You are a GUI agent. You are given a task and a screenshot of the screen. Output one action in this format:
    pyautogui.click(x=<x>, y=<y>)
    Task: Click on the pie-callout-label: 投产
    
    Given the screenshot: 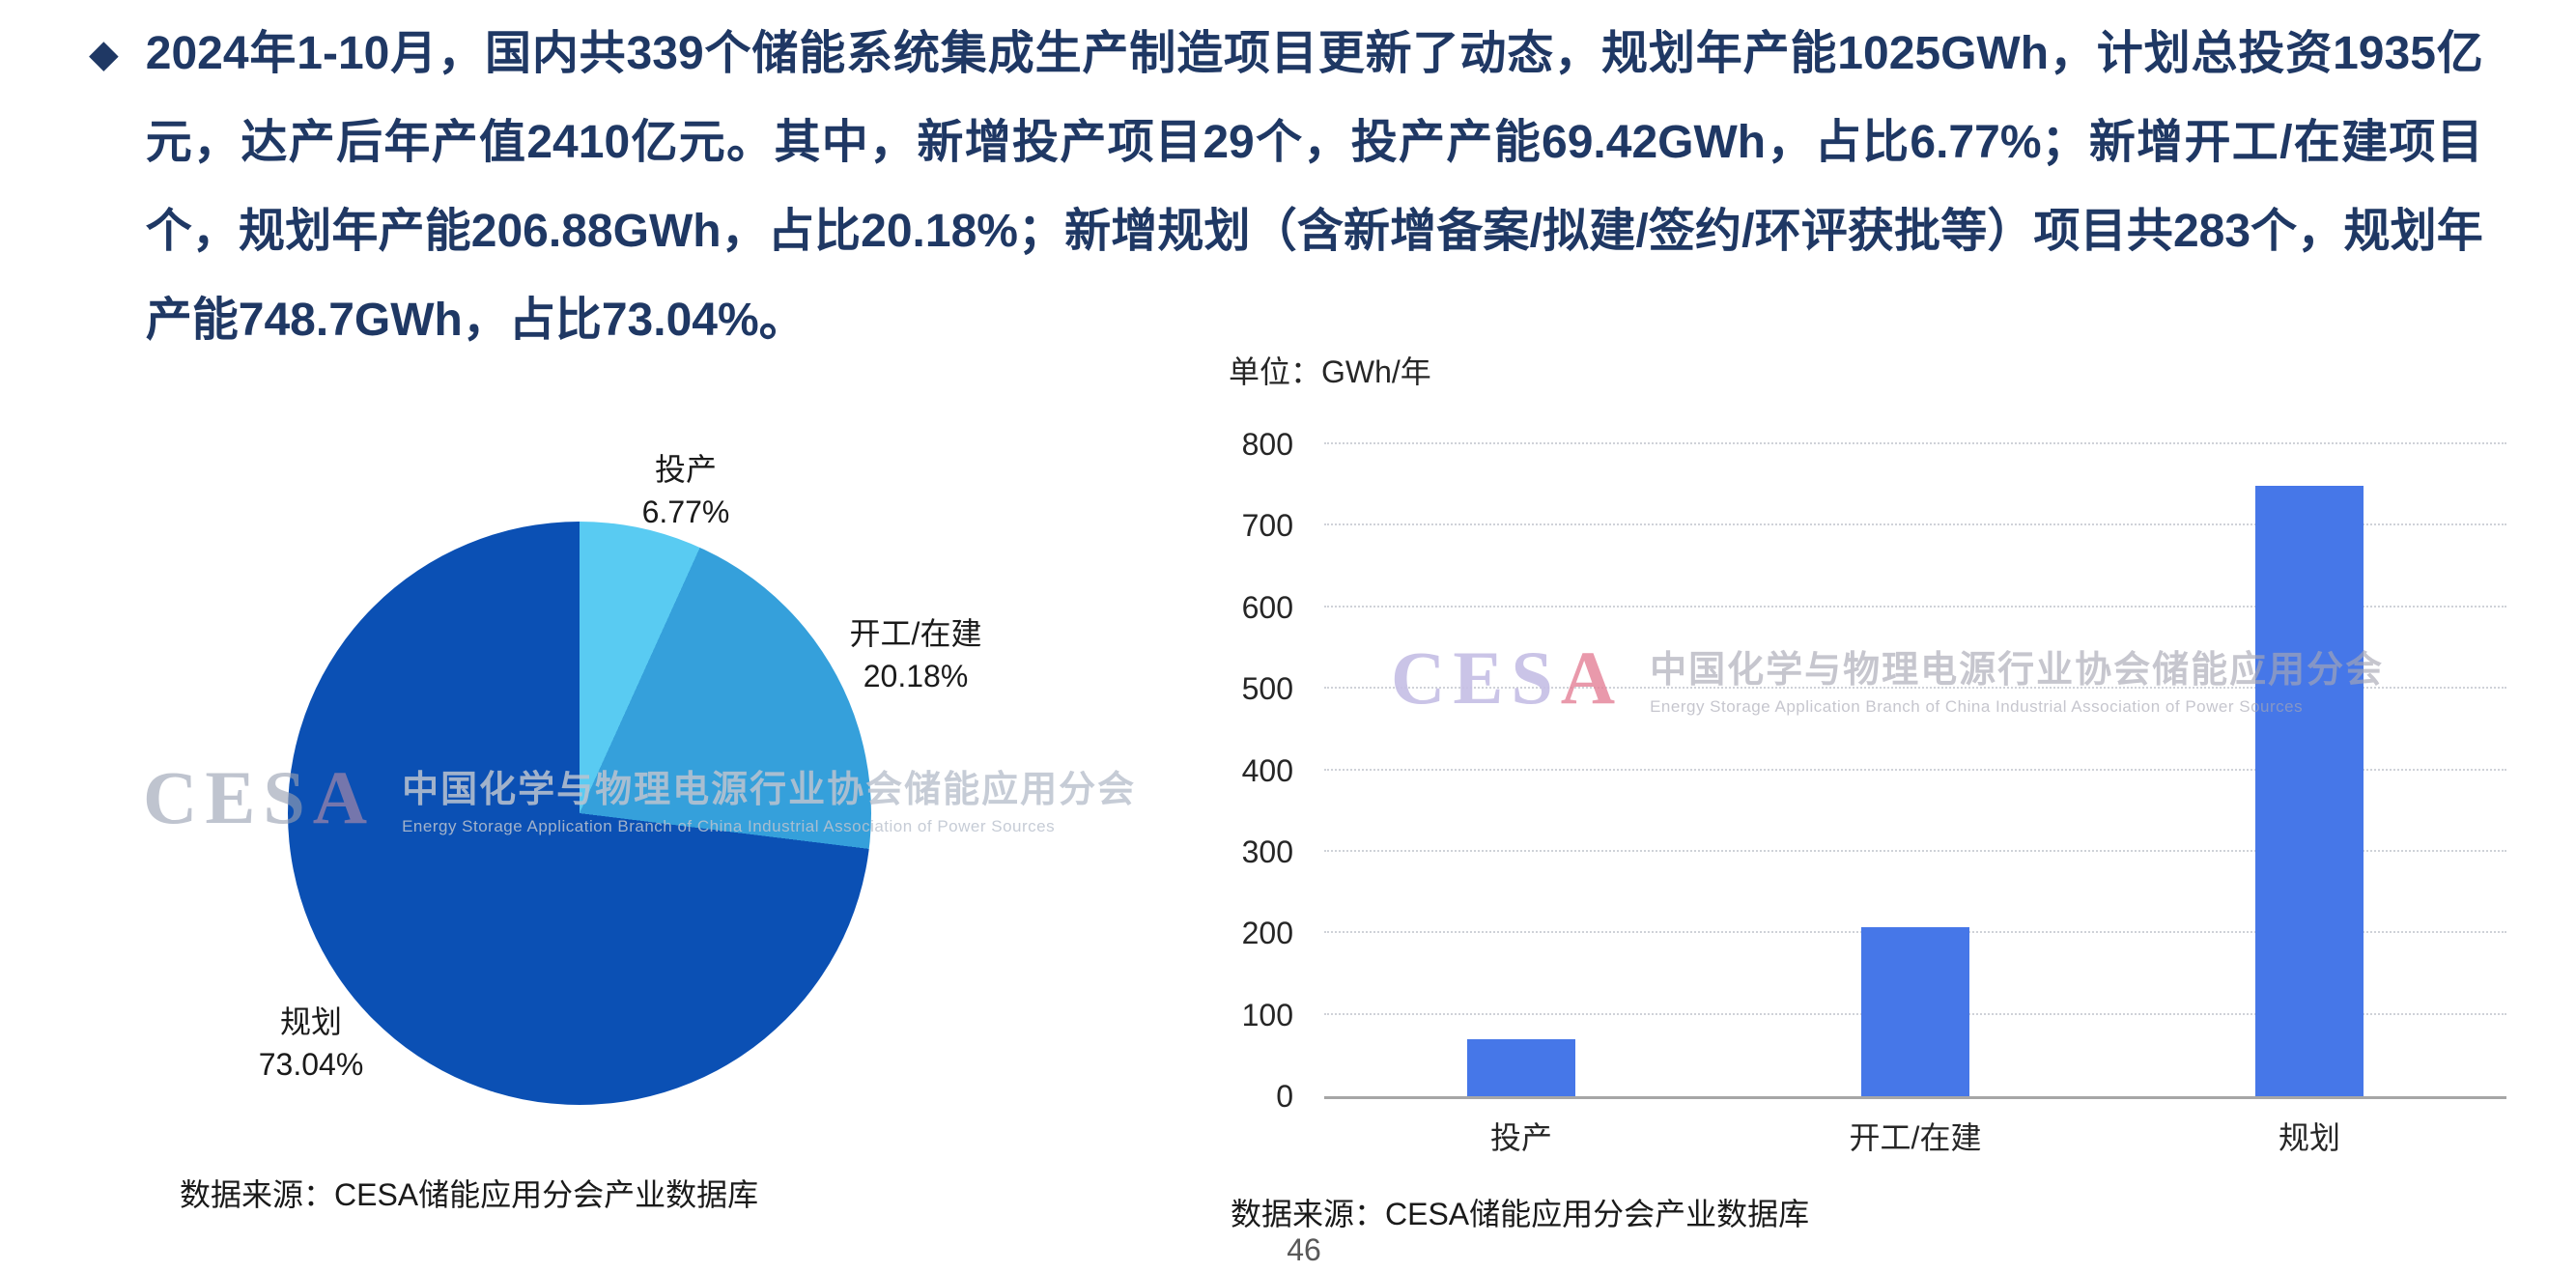 What is the action you would take?
    pyautogui.click(x=685, y=470)
    